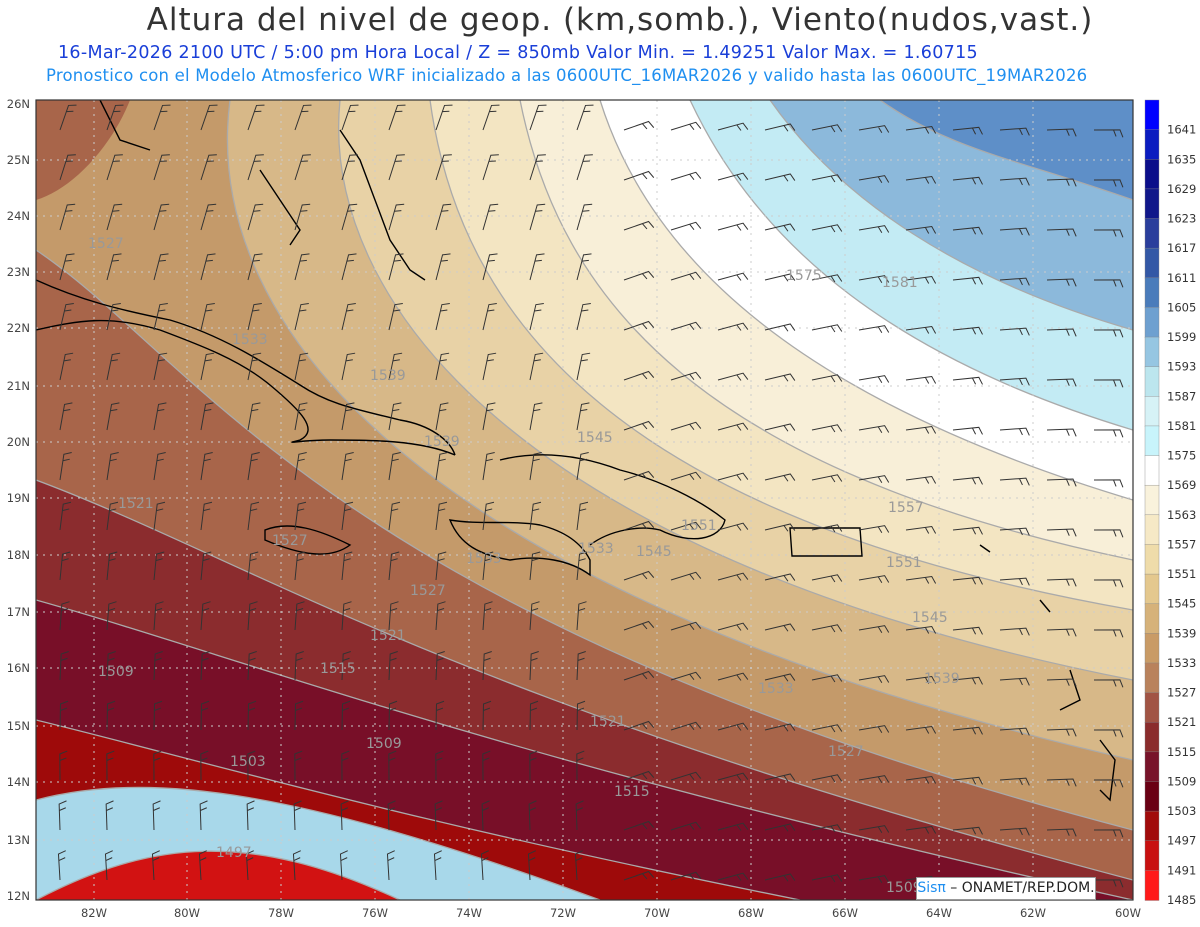 The height and width of the screenshot is (927, 1200). I want to click on contour-label: 1581, so click(900, 283).